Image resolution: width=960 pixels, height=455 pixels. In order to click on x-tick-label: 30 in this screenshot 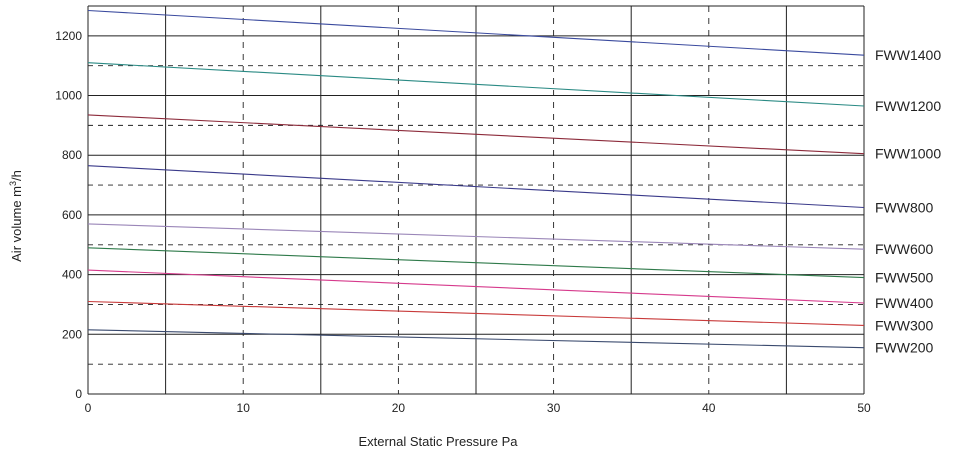, I will do `click(554, 408)`.